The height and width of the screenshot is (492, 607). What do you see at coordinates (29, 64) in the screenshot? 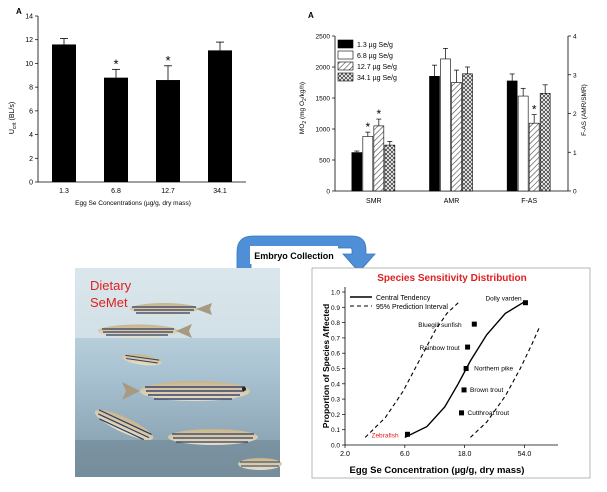
I see `p1-y-tick-label: 10` at bounding box center [29, 64].